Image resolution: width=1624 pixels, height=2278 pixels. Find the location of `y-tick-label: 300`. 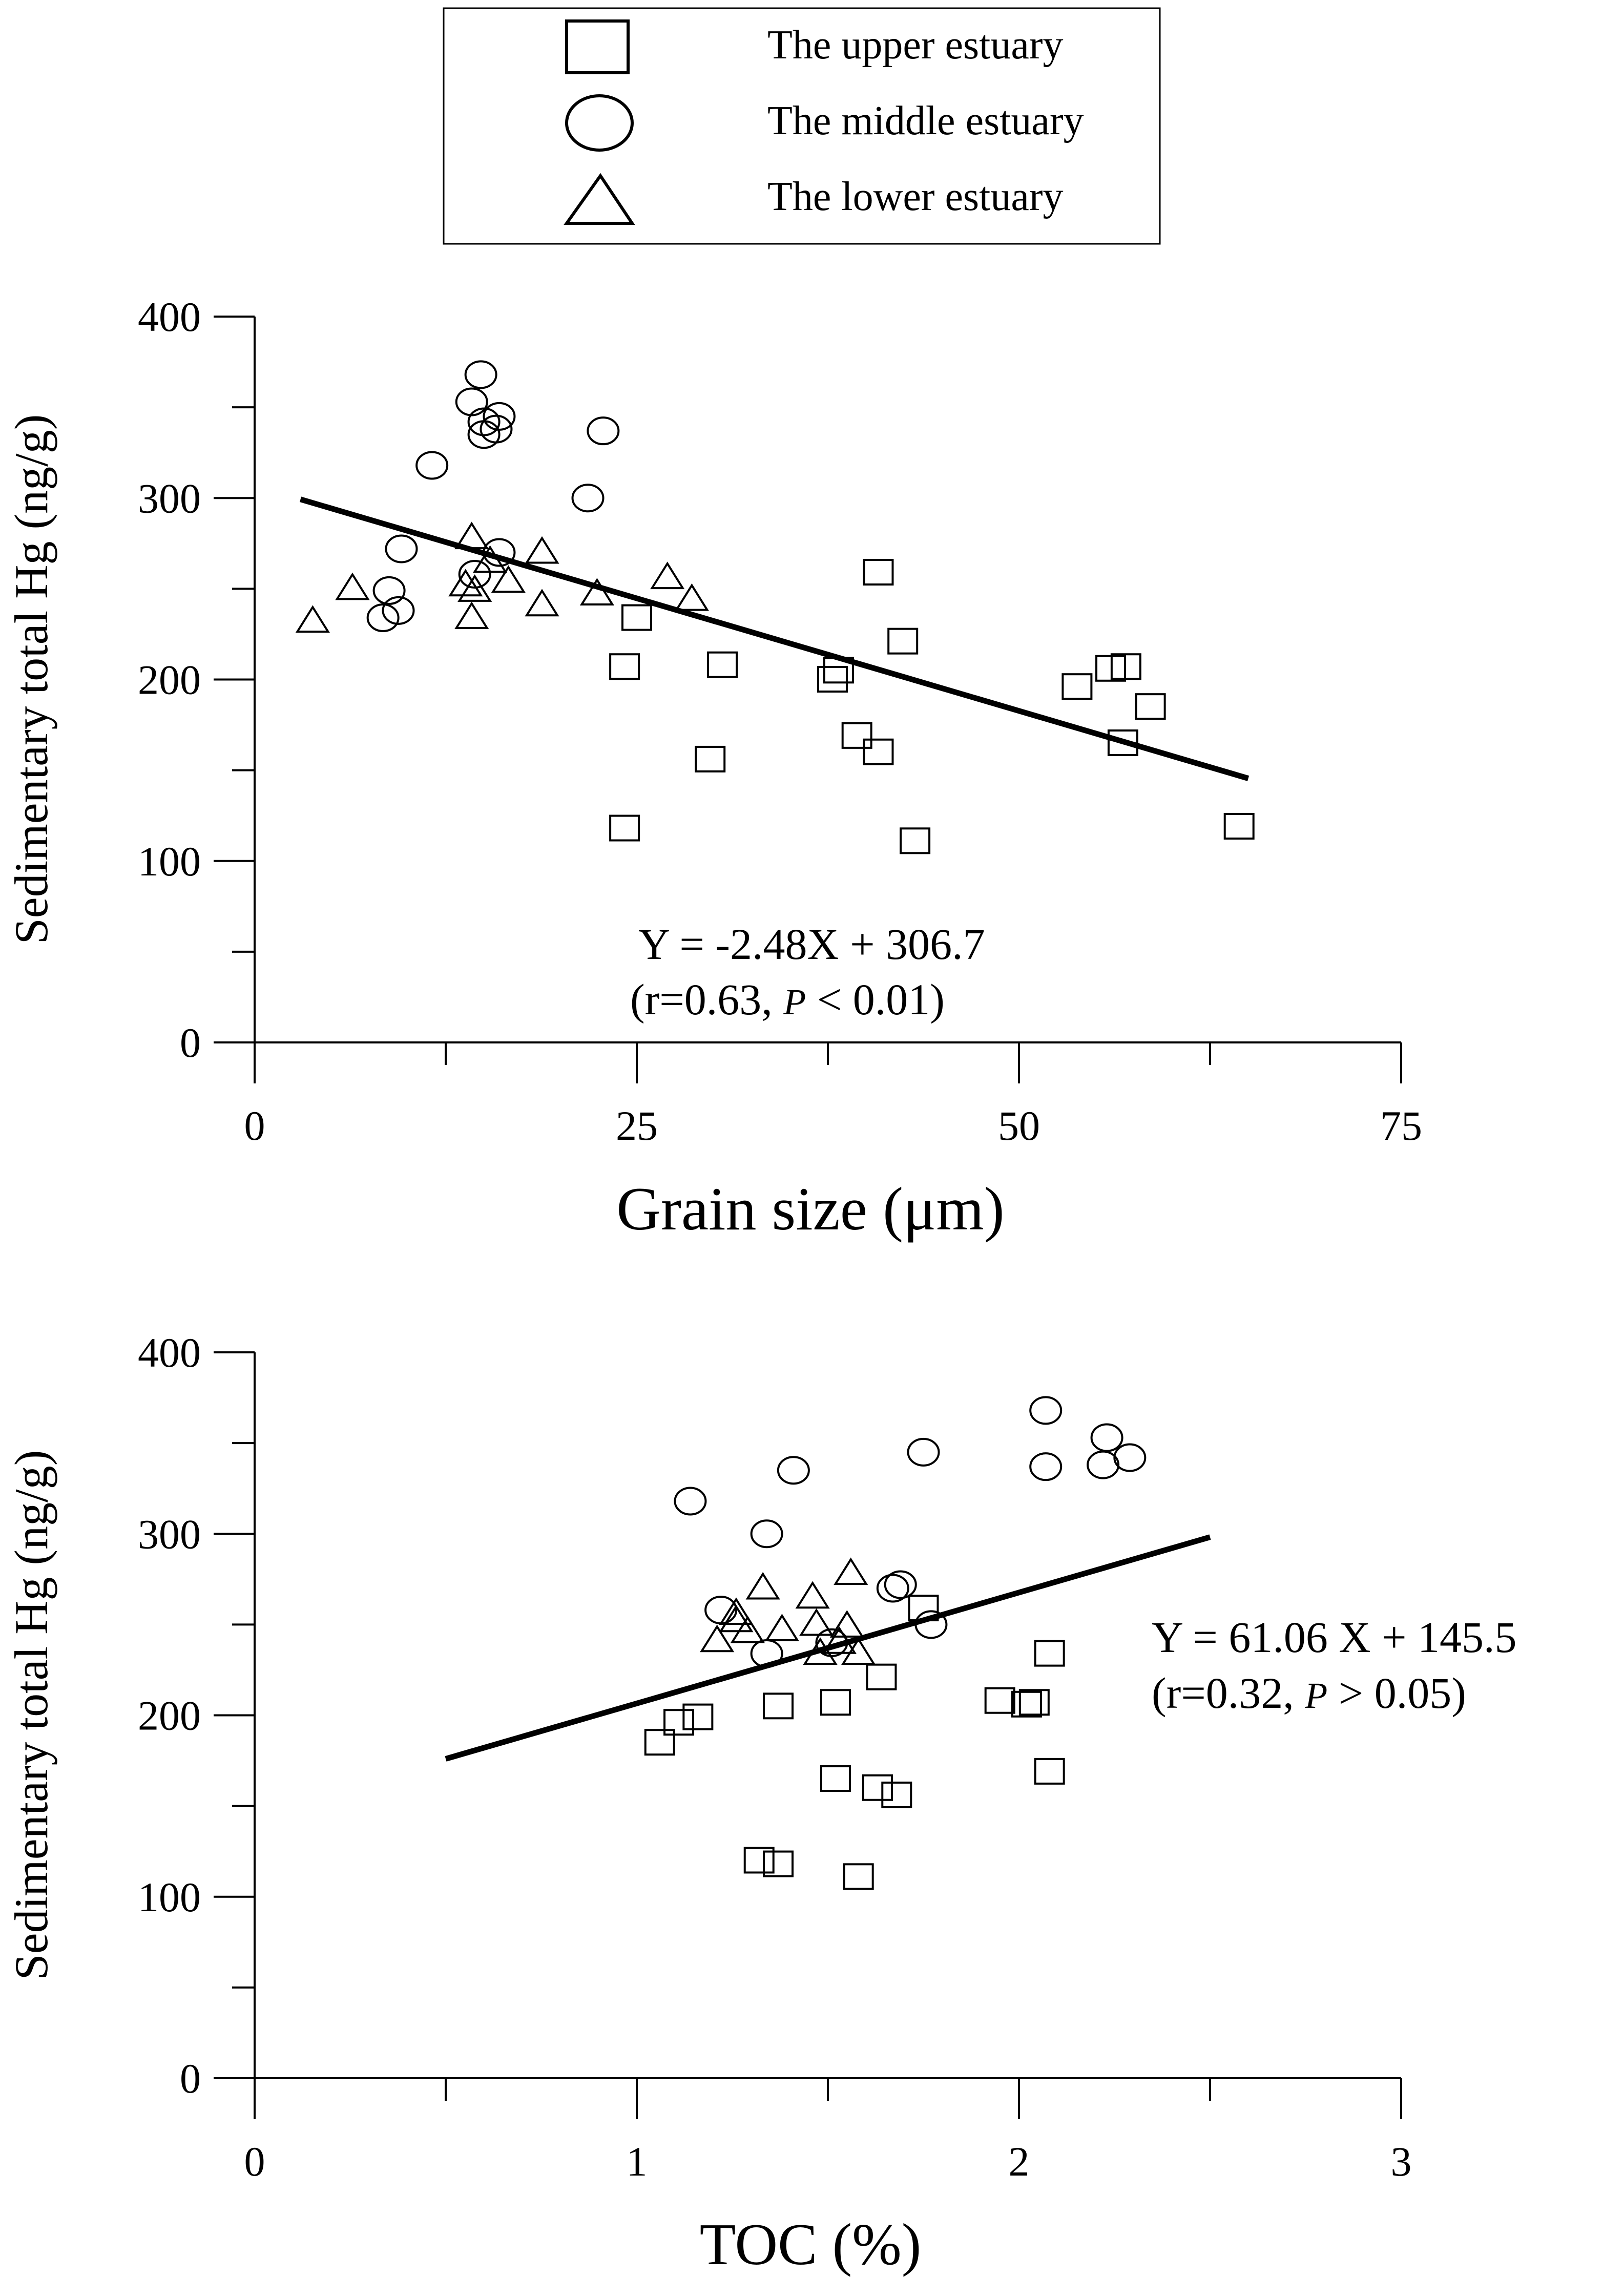

y-tick-label: 300 is located at coordinates (170, 498).